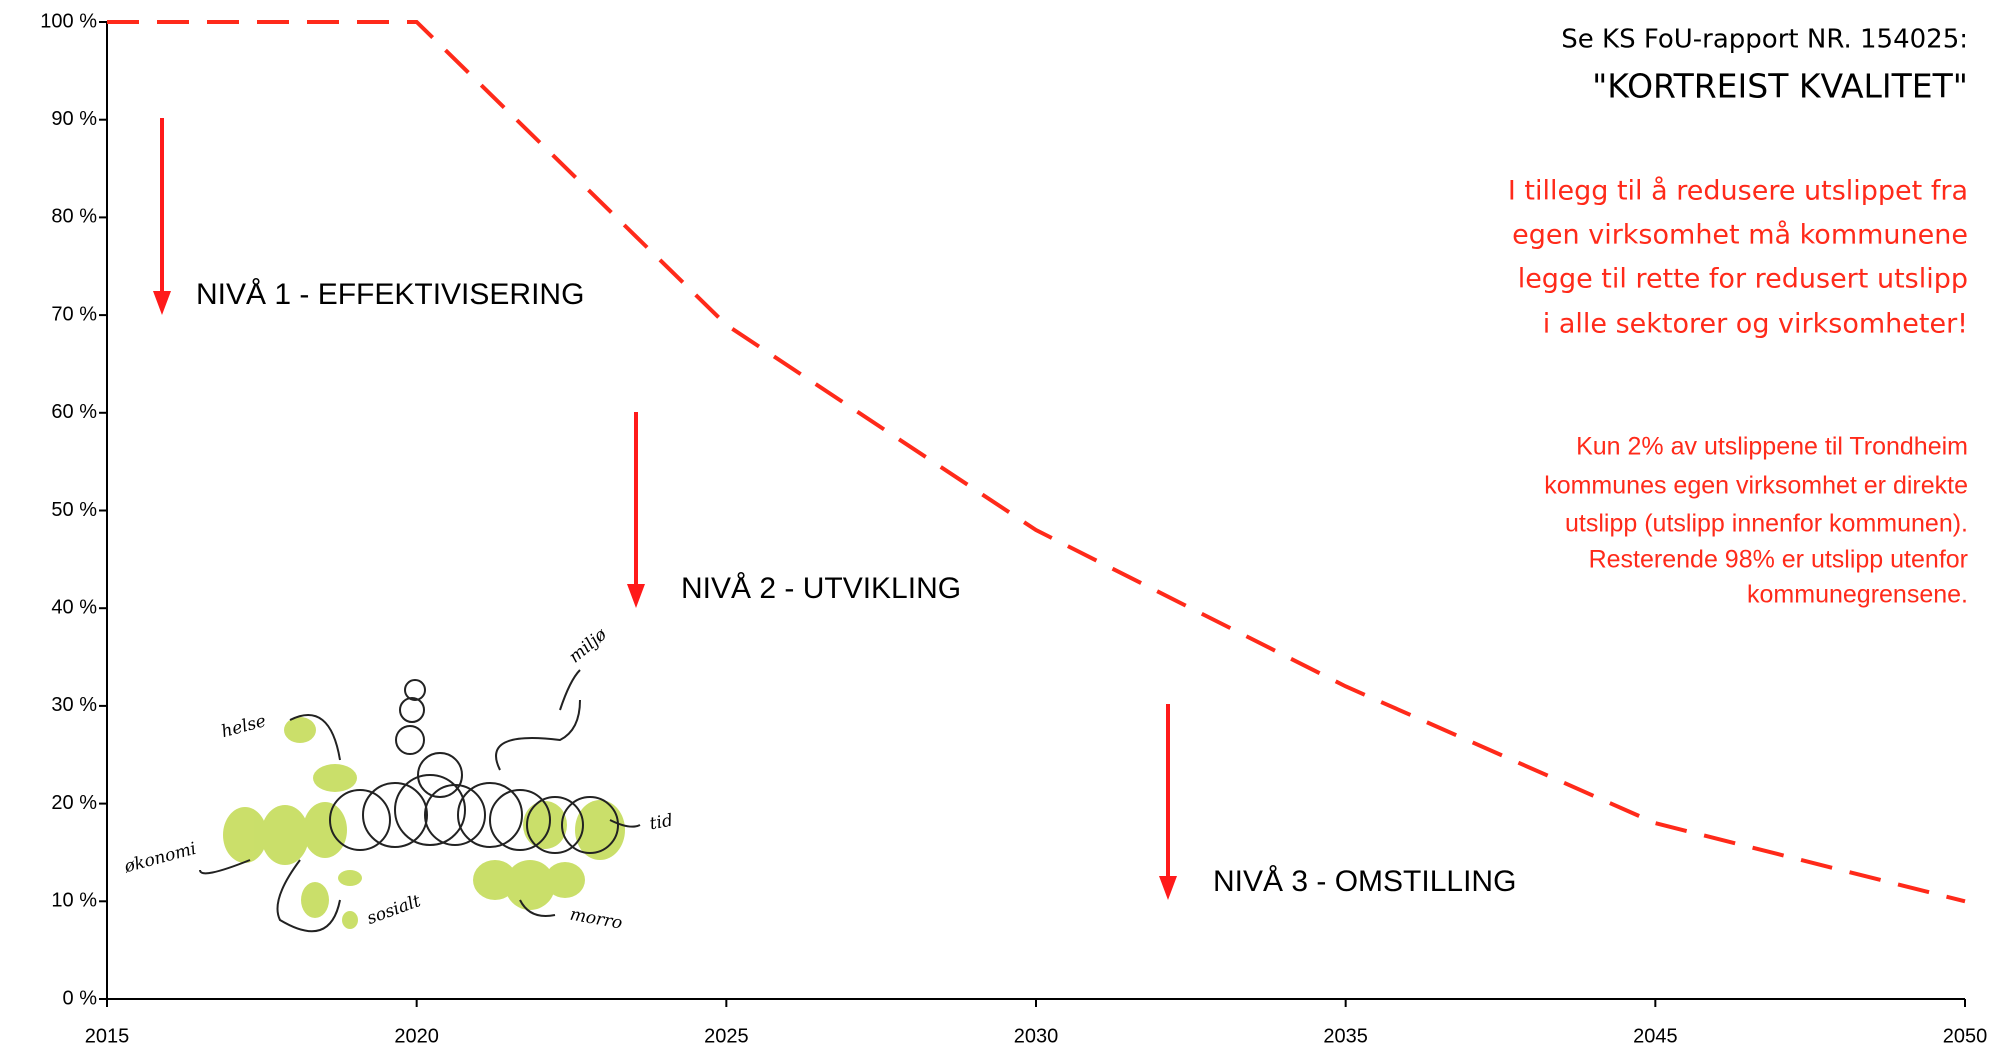  I want to click on y-tick-label: 20 %, so click(74, 803).